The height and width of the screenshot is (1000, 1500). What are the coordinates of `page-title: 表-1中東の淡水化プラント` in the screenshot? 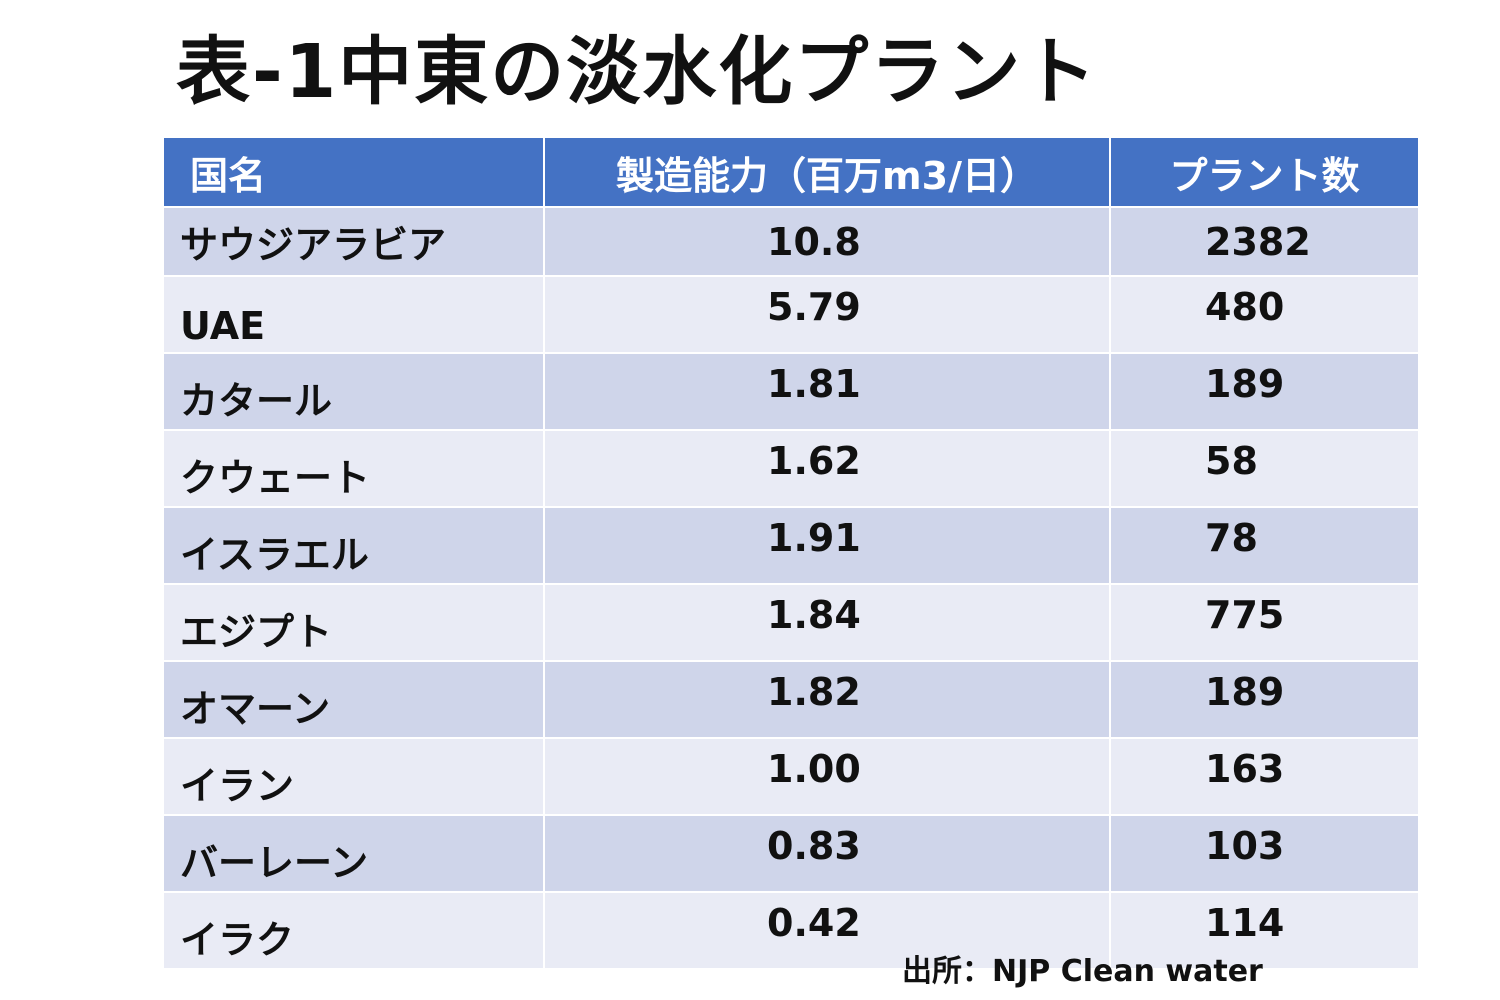 It's located at (637, 72).